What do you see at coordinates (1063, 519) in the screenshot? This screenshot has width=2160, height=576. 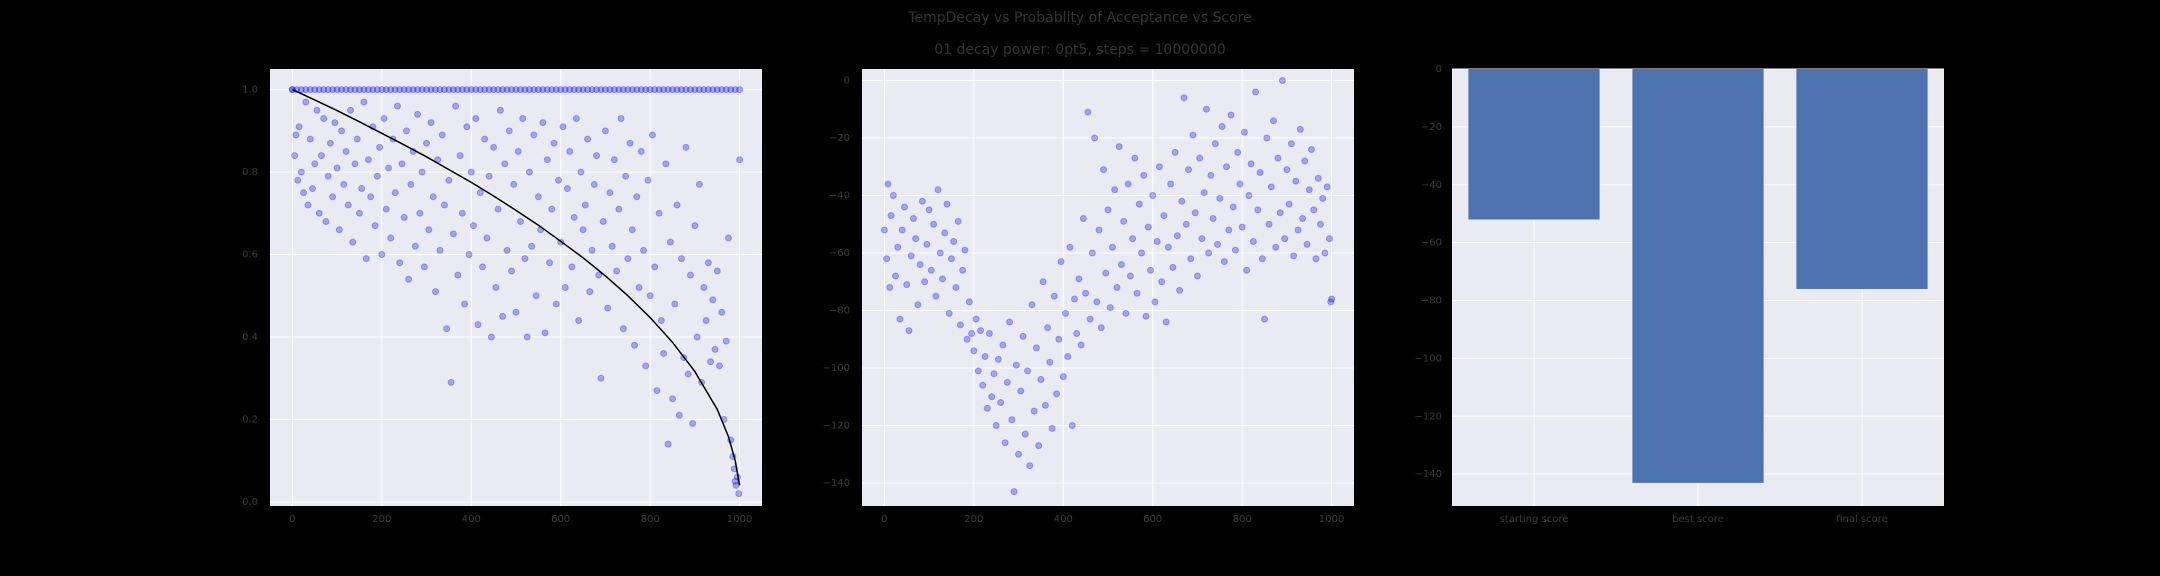 I see `x-tick-label: 400` at bounding box center [1063, 519].